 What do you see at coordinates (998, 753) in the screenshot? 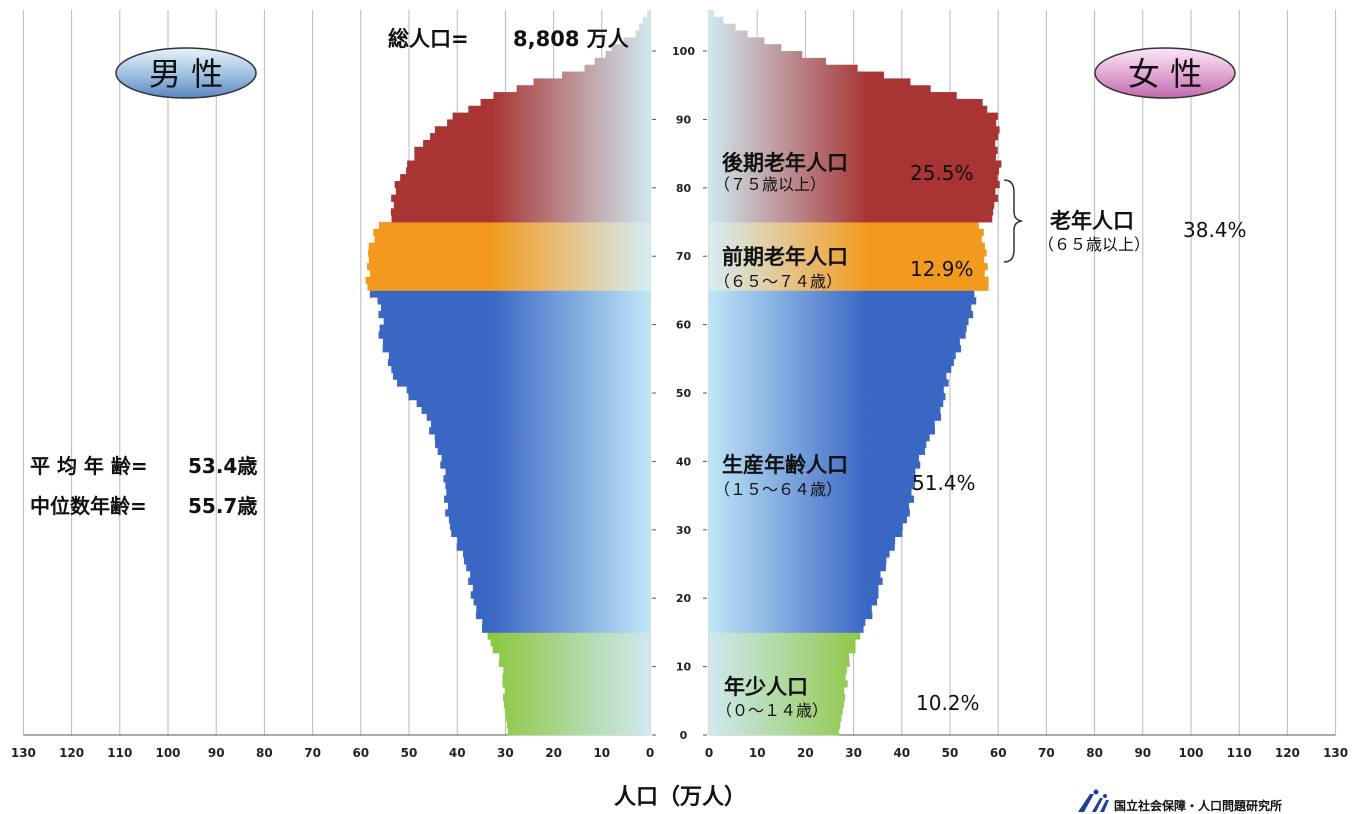
I see `x-tick-label-female: 60` at bounding box center [998, 753].